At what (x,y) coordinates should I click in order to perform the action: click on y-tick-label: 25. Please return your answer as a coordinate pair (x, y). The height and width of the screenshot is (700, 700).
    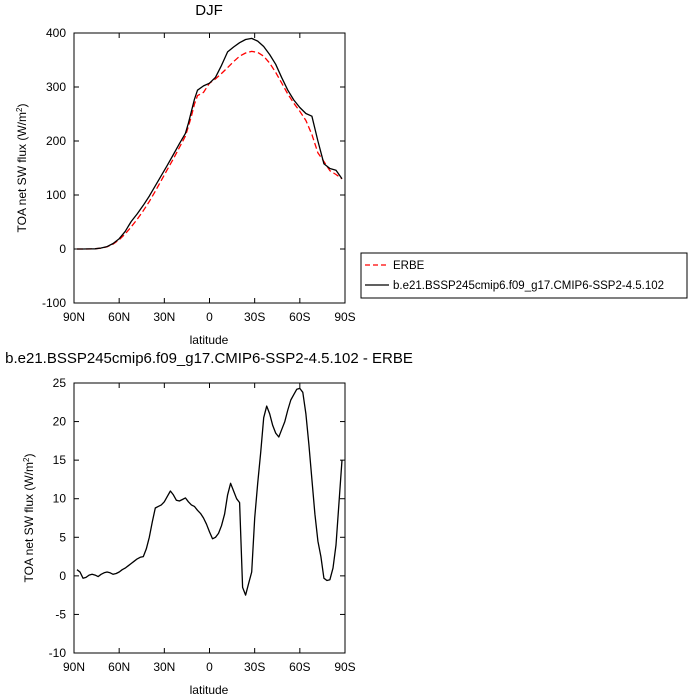
    Looking at the image, I should click on (60, 383).